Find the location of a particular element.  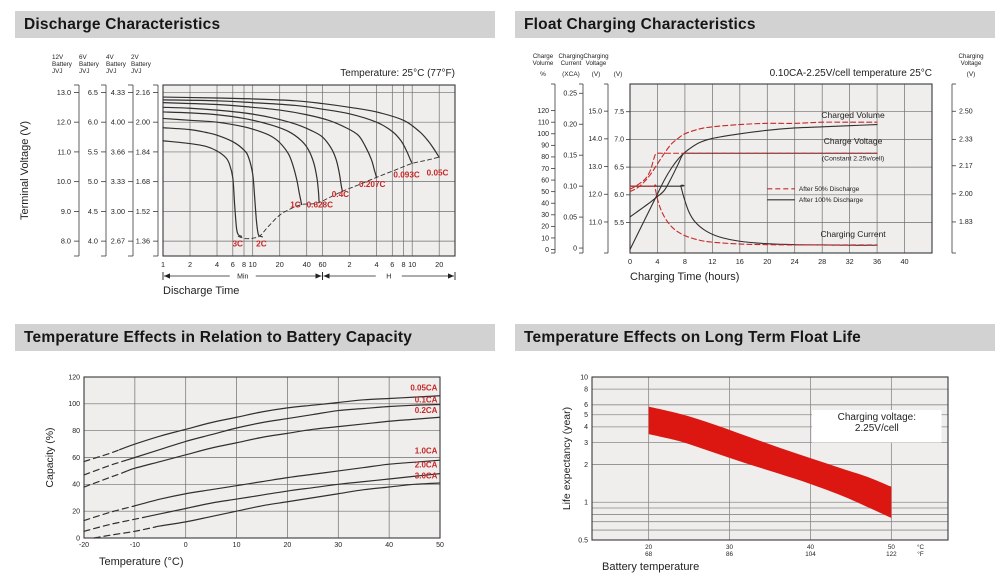

span-label: Min is located at coordinates (242, 277).